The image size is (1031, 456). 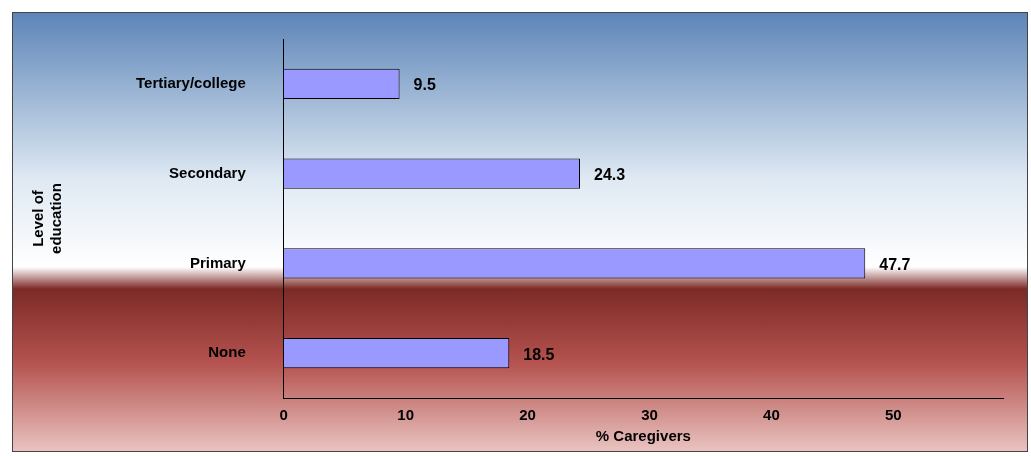 What do you see at coordinates (771, 415) in the screenshot?
I see `x-tick-label: 40` at bounding box center [771, 415].